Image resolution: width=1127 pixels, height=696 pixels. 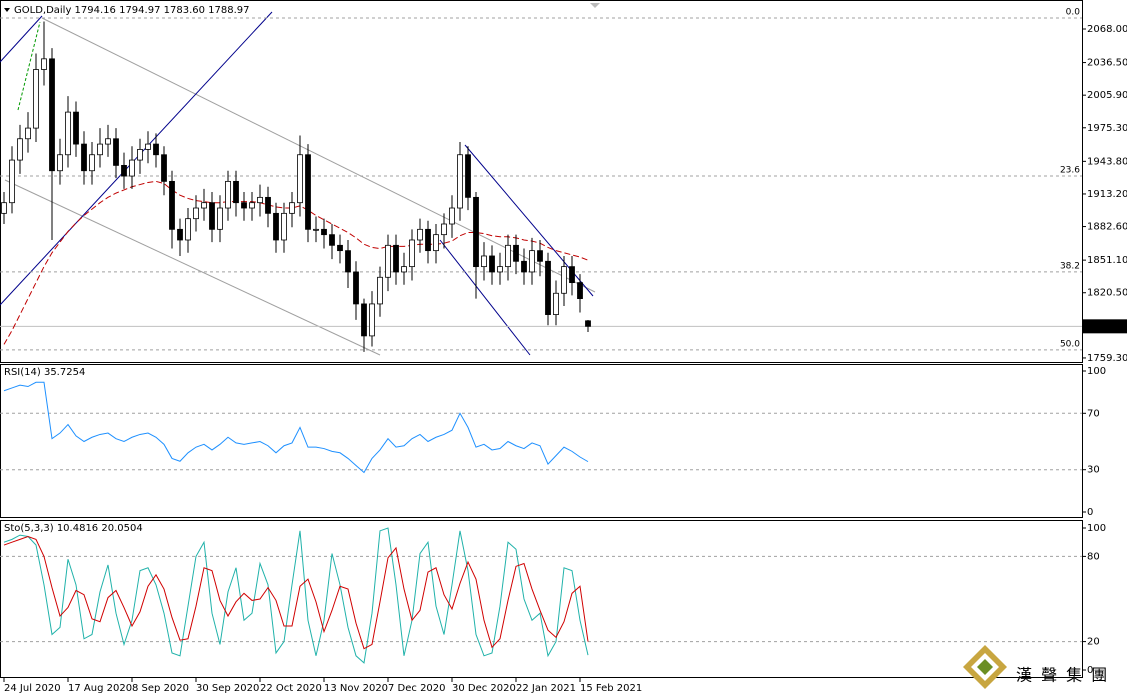 I want to click on y-tick-label: 1943.80, so click(x=1107, y=161).